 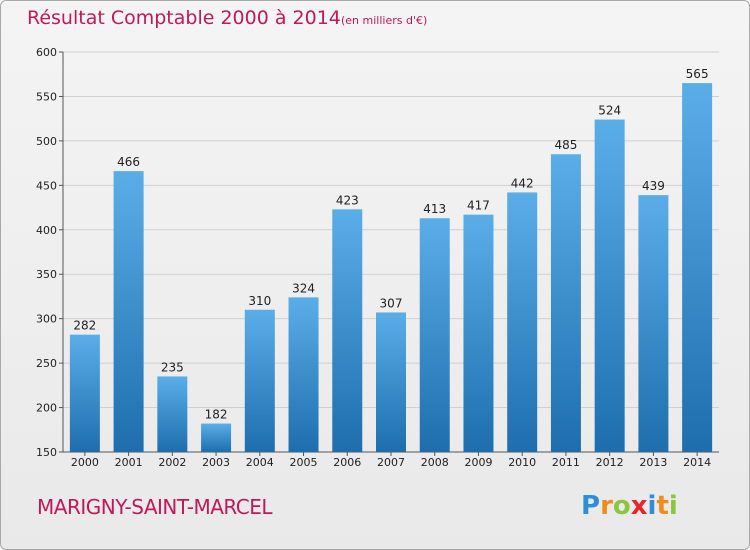 I want to click on y-tick-label: 400, so click(x=46, y=230).